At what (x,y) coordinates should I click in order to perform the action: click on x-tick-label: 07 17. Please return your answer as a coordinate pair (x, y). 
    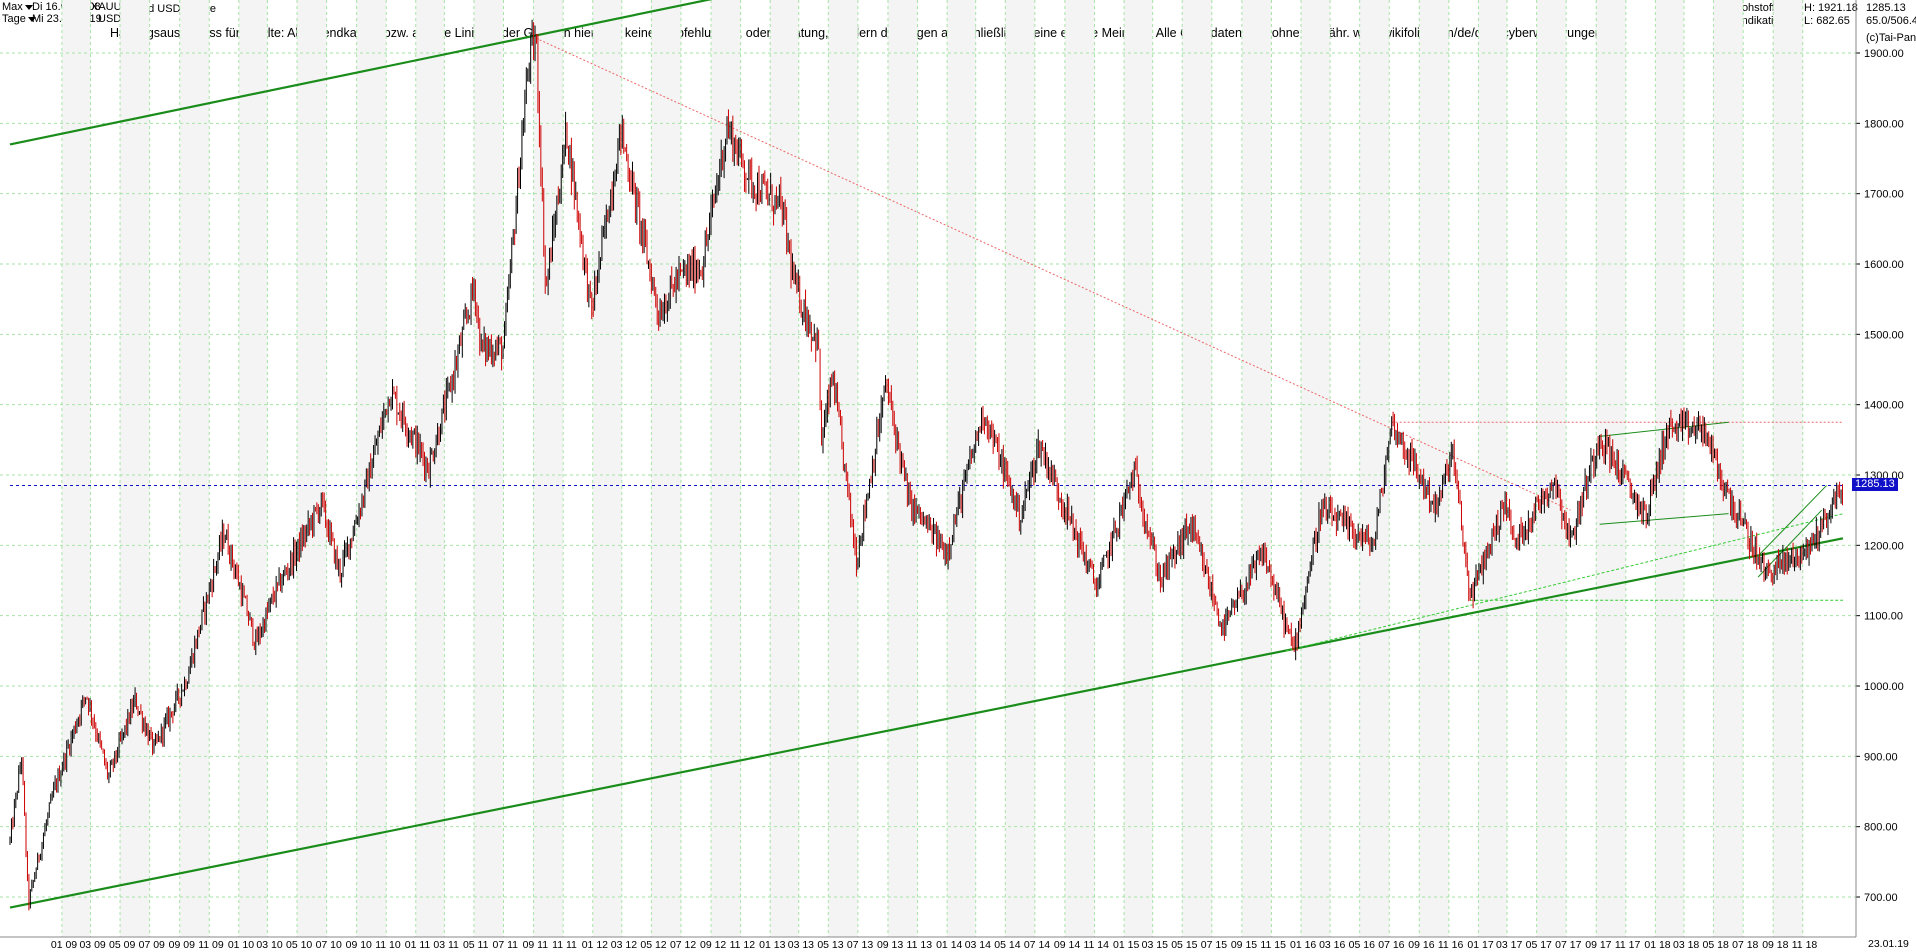
    Looking at the image, I should click on (1568, 945).